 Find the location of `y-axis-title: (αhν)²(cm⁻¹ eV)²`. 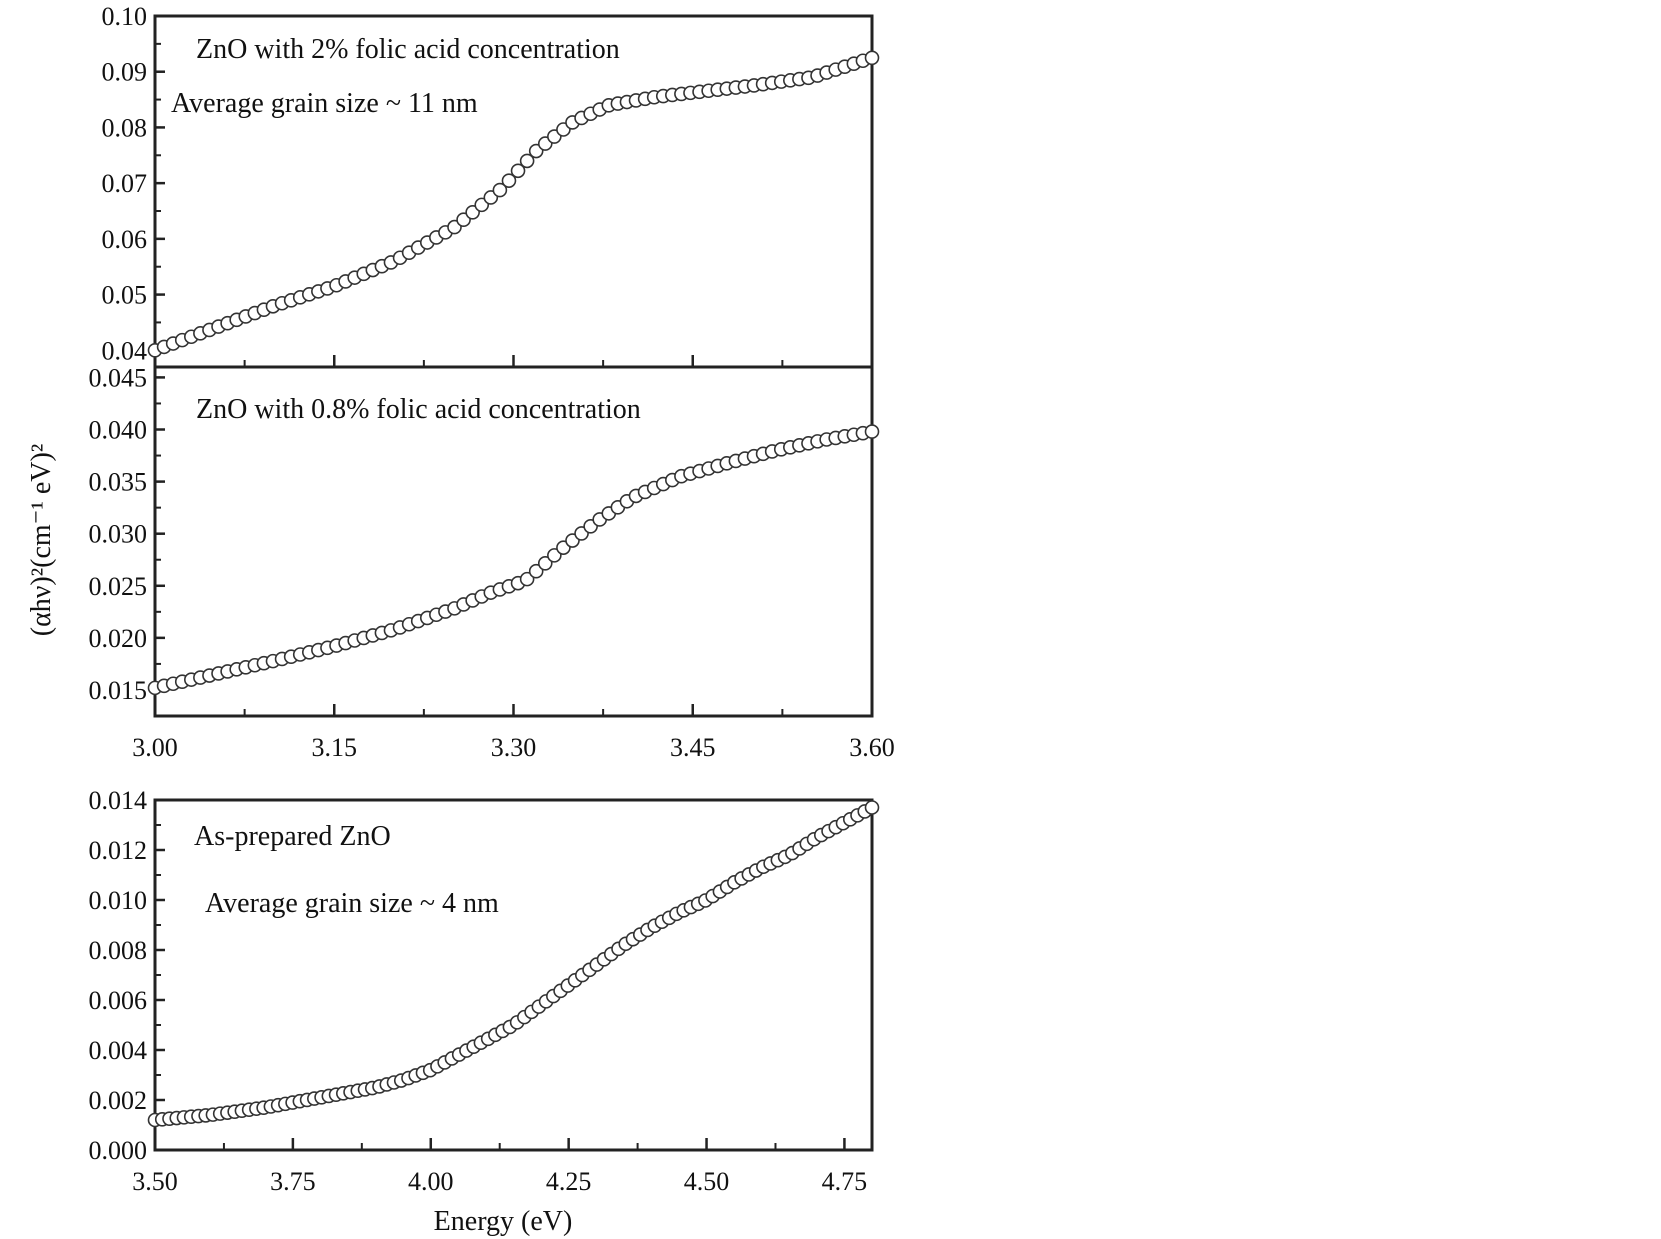

y-axis-title: (αhν)²(cm⁻¹ eV)² is located at coordinates (41, 540).